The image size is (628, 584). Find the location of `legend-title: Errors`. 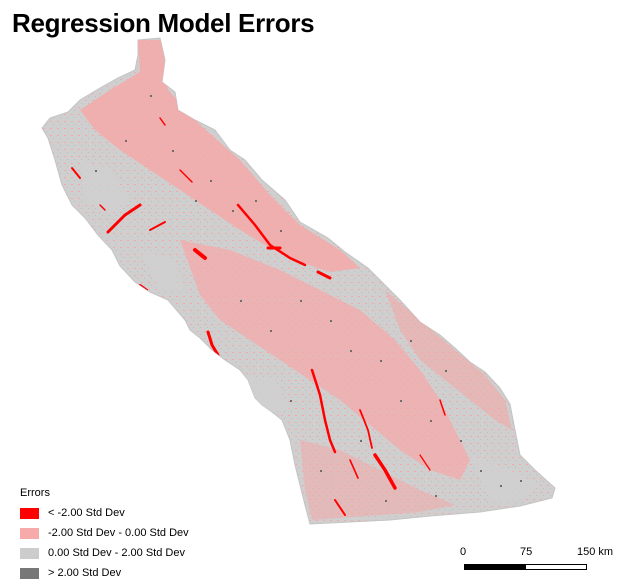

legend-title: Errors is located at coordinates (35, 493).